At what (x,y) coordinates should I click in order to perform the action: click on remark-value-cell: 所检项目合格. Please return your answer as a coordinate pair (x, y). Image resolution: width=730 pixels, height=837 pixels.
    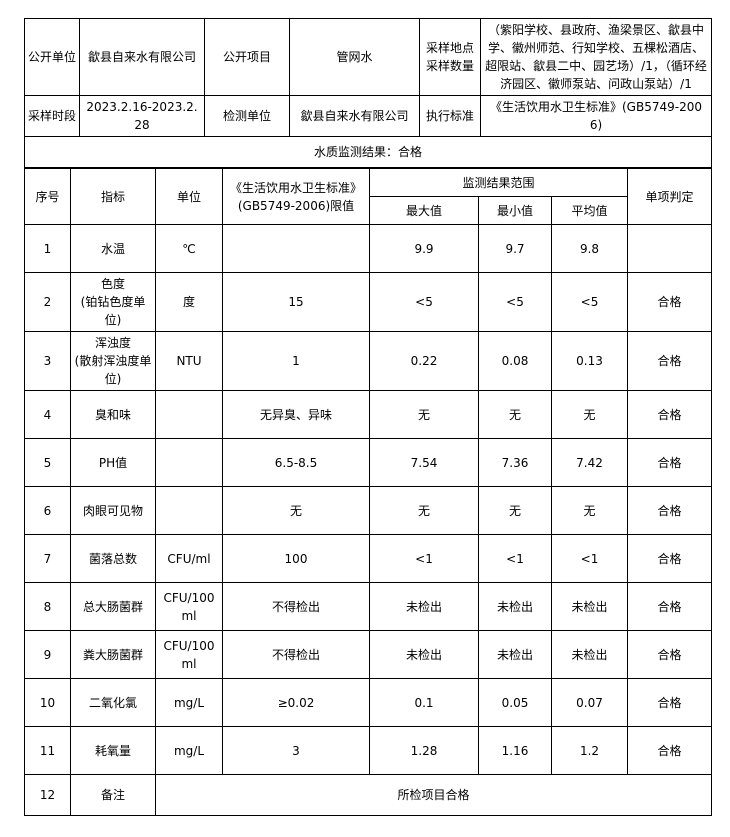
    Looking at the image, I should click on (433, 795).